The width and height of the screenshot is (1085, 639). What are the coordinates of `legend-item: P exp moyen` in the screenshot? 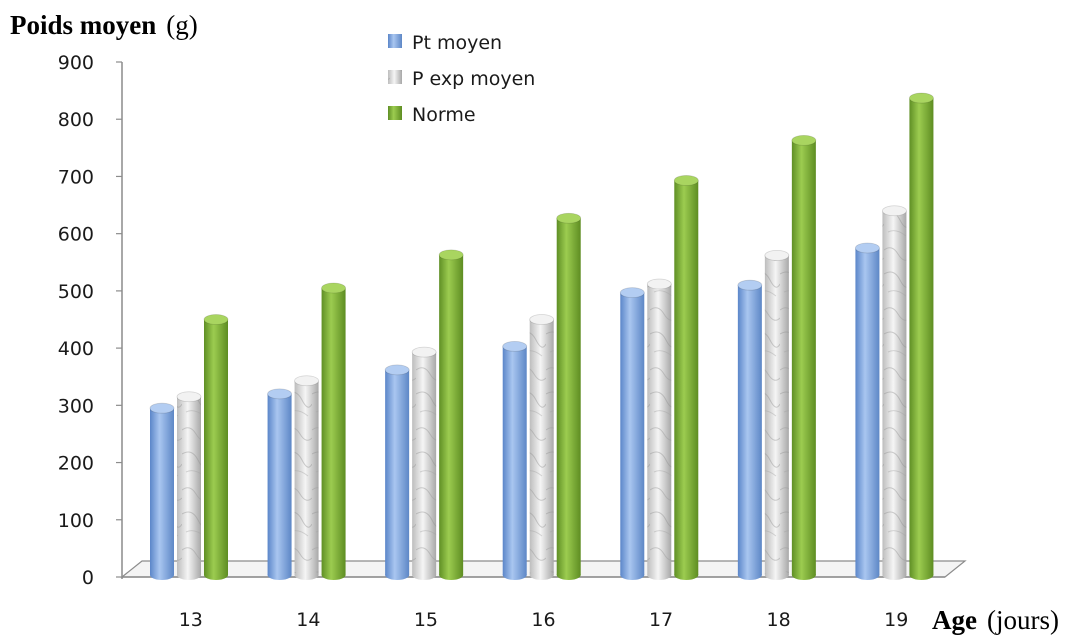 It's located at (461, 79).